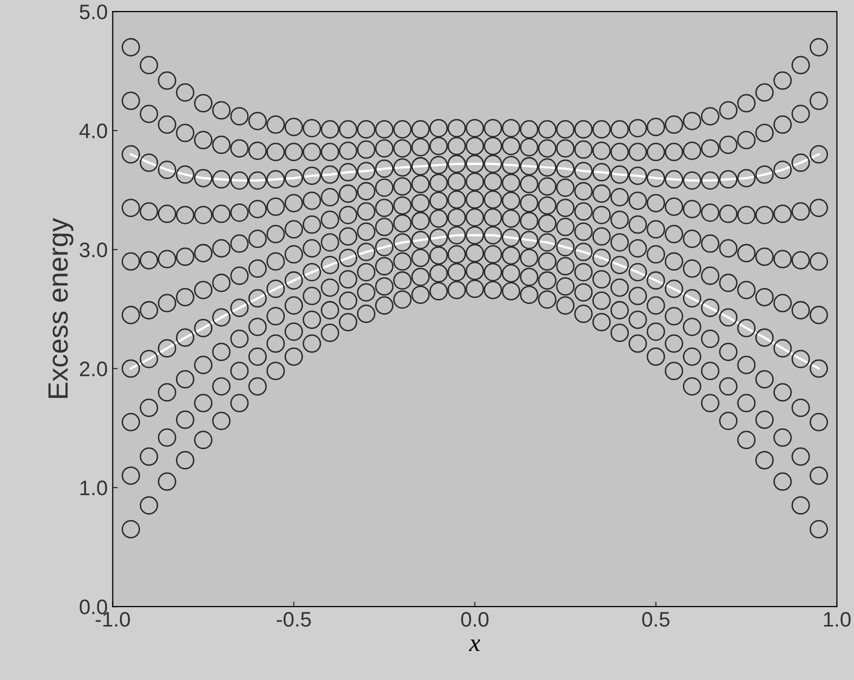 The width and height of the screenshot is (854, 680). What do you see at coordinates (656, 619) in the screenshot?
I see `x-tick-label: 0.5` at bounding box center [656, 619].